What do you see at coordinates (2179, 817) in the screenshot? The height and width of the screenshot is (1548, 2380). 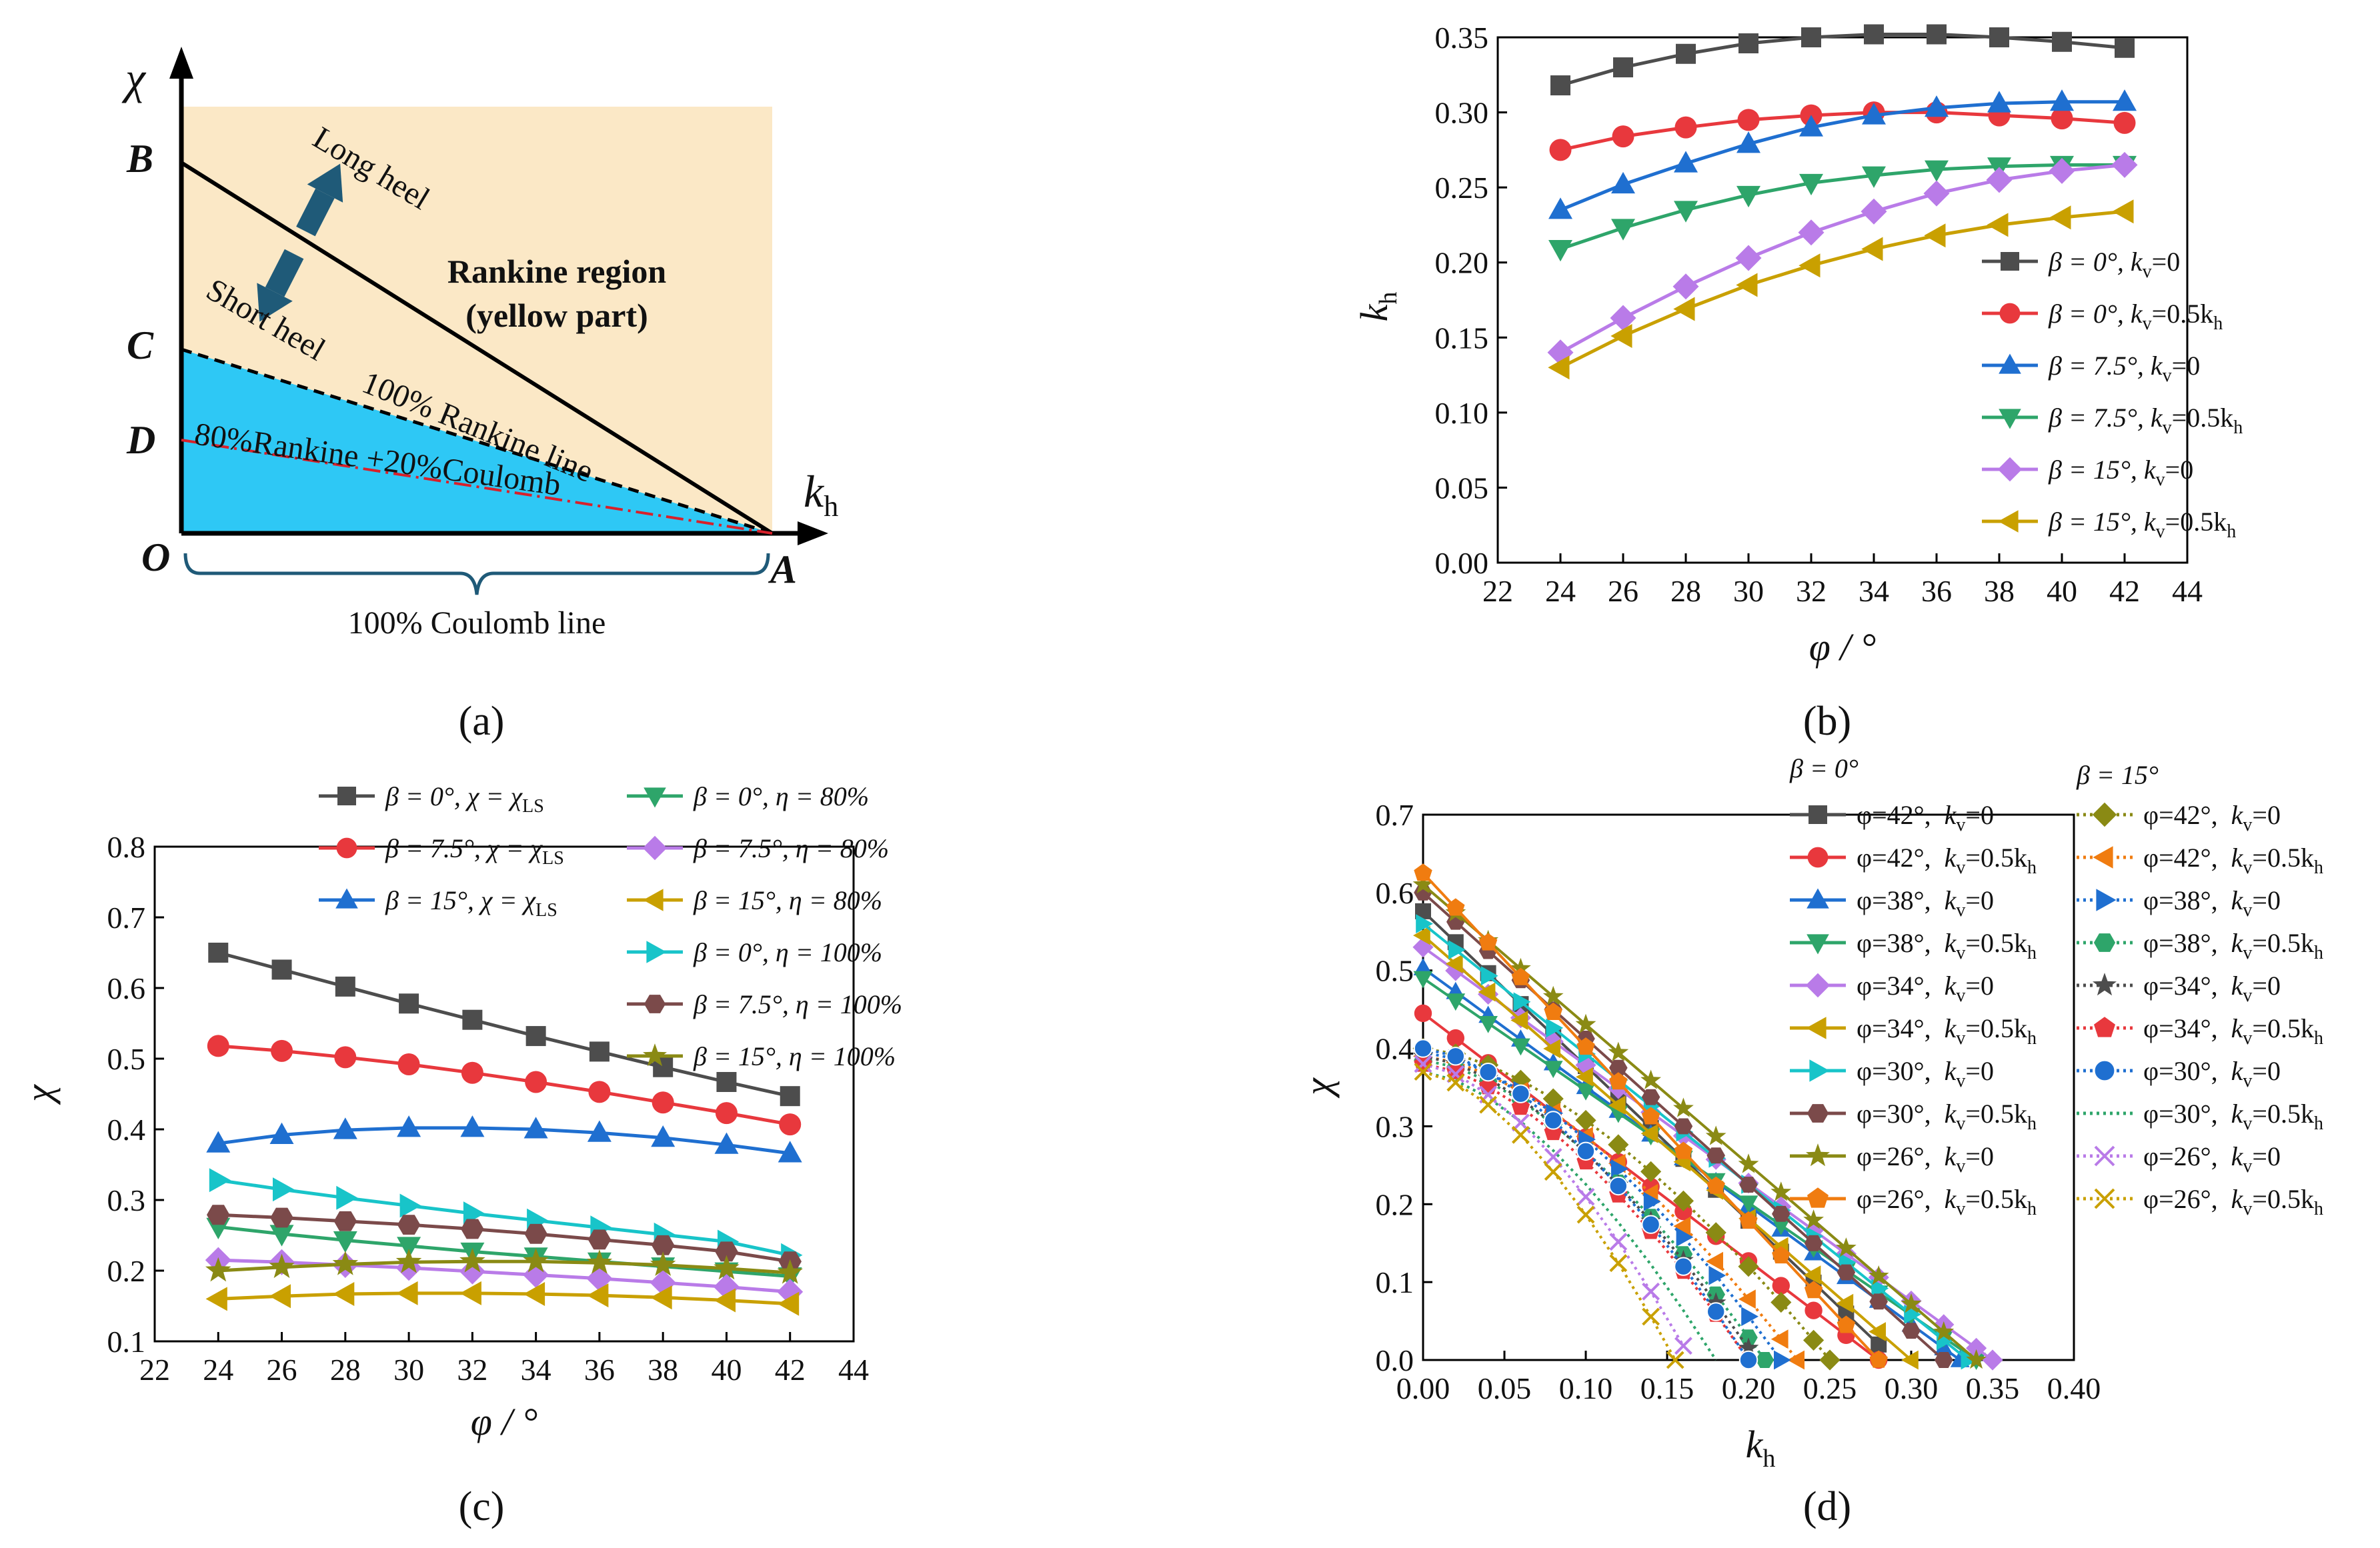 I see `legend-item: φ=42°, kv=0` at bounding box center [2179, 817].